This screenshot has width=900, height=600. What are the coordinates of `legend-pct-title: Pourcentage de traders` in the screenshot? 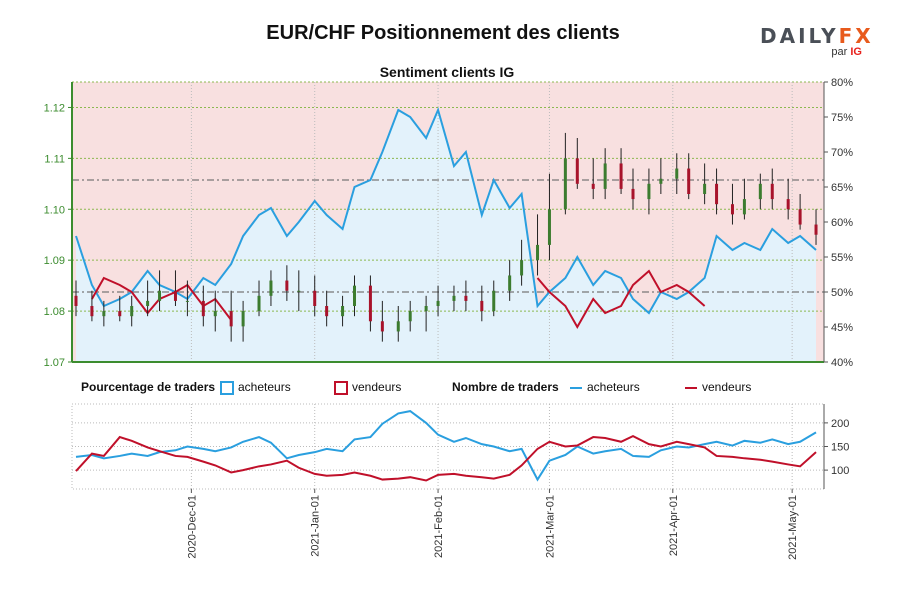 It's located at (148, 387).